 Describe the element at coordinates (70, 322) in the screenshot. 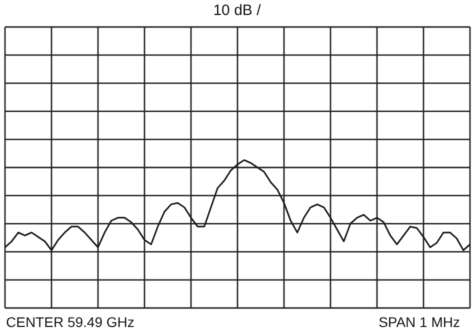

I see `text: CENTER 59.49 GHz` at that location.